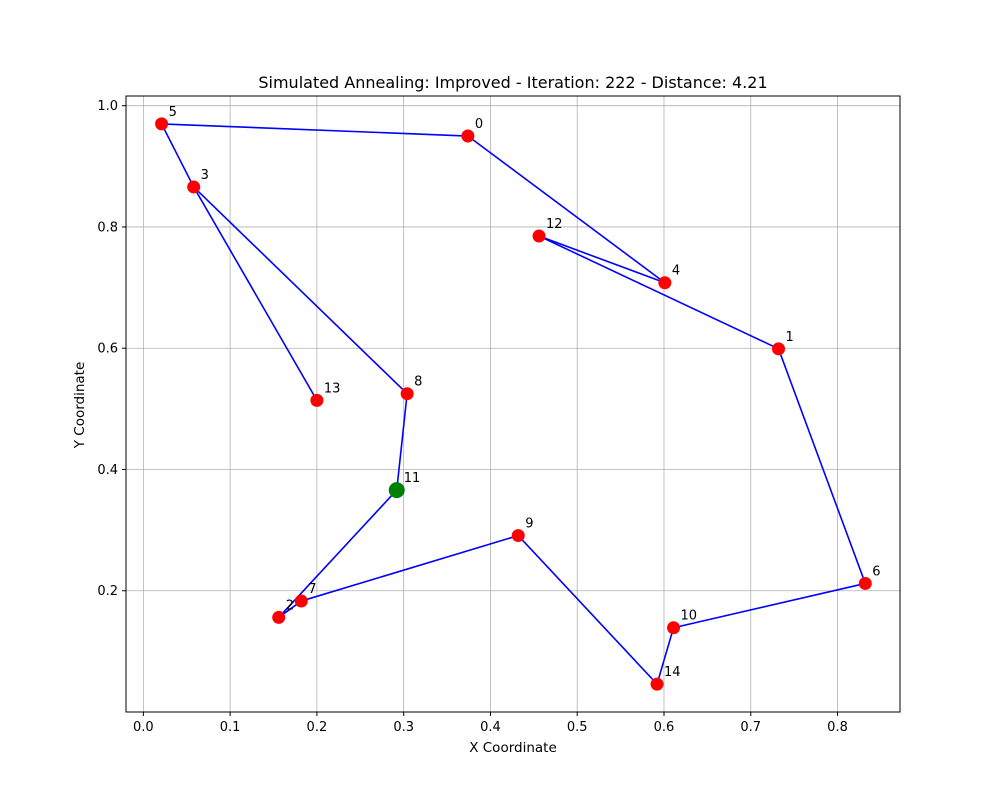 Image resolution: width=1000 pixels, height=800 pixels. Describe the element at coordinates (418, 382) in the screenshot. I see `city-label: 8` at that location.